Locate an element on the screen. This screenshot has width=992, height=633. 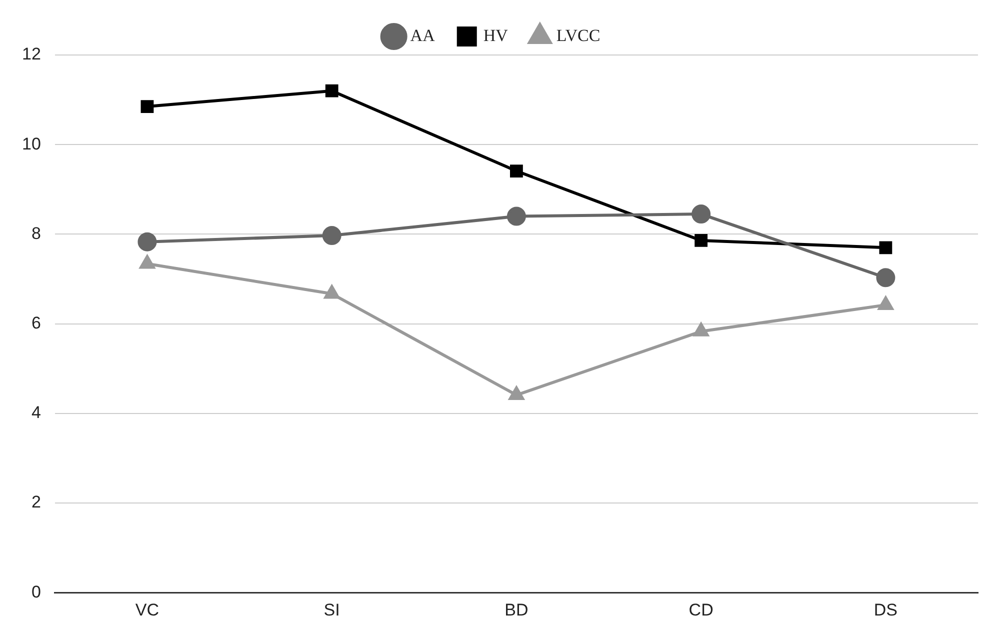
y-tick-label: 2 is located at coordinates (36, 502).